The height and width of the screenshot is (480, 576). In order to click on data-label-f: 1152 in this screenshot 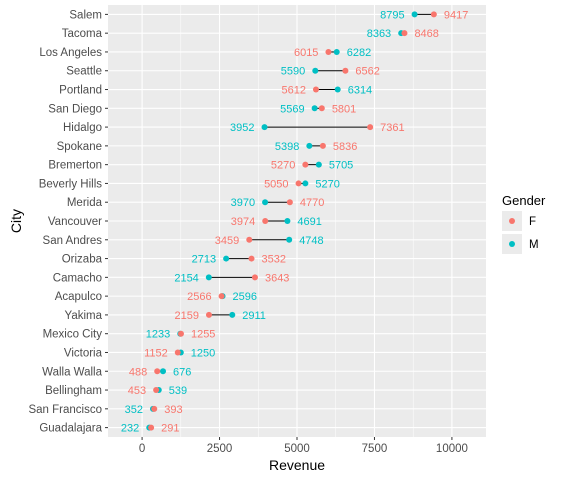, I will do `click(156, 353)`.